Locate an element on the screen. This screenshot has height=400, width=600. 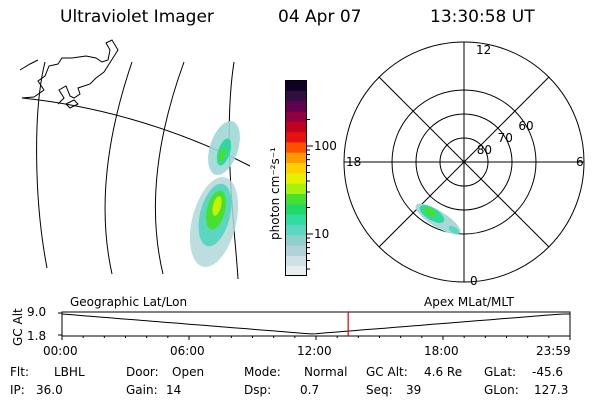
footer-key: GLon: is located at coordinates (501, 390).